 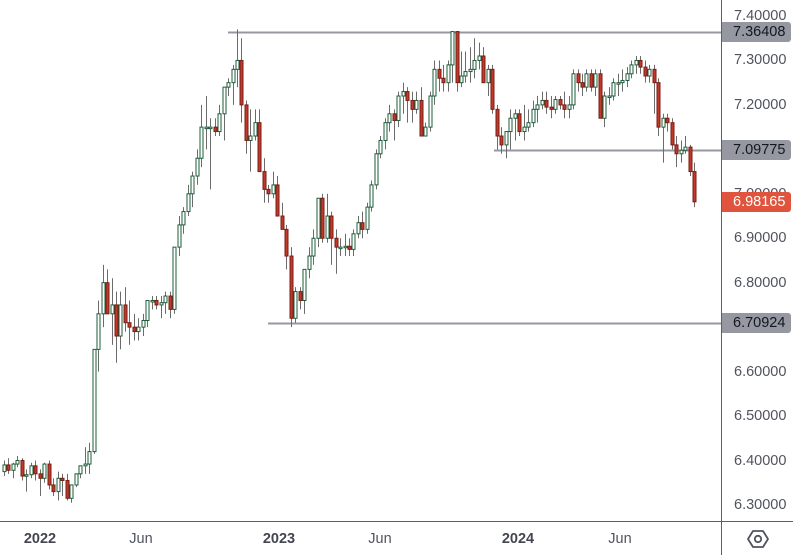 I want to click on time-tick-label: 2023, so click(x=279, y=539).